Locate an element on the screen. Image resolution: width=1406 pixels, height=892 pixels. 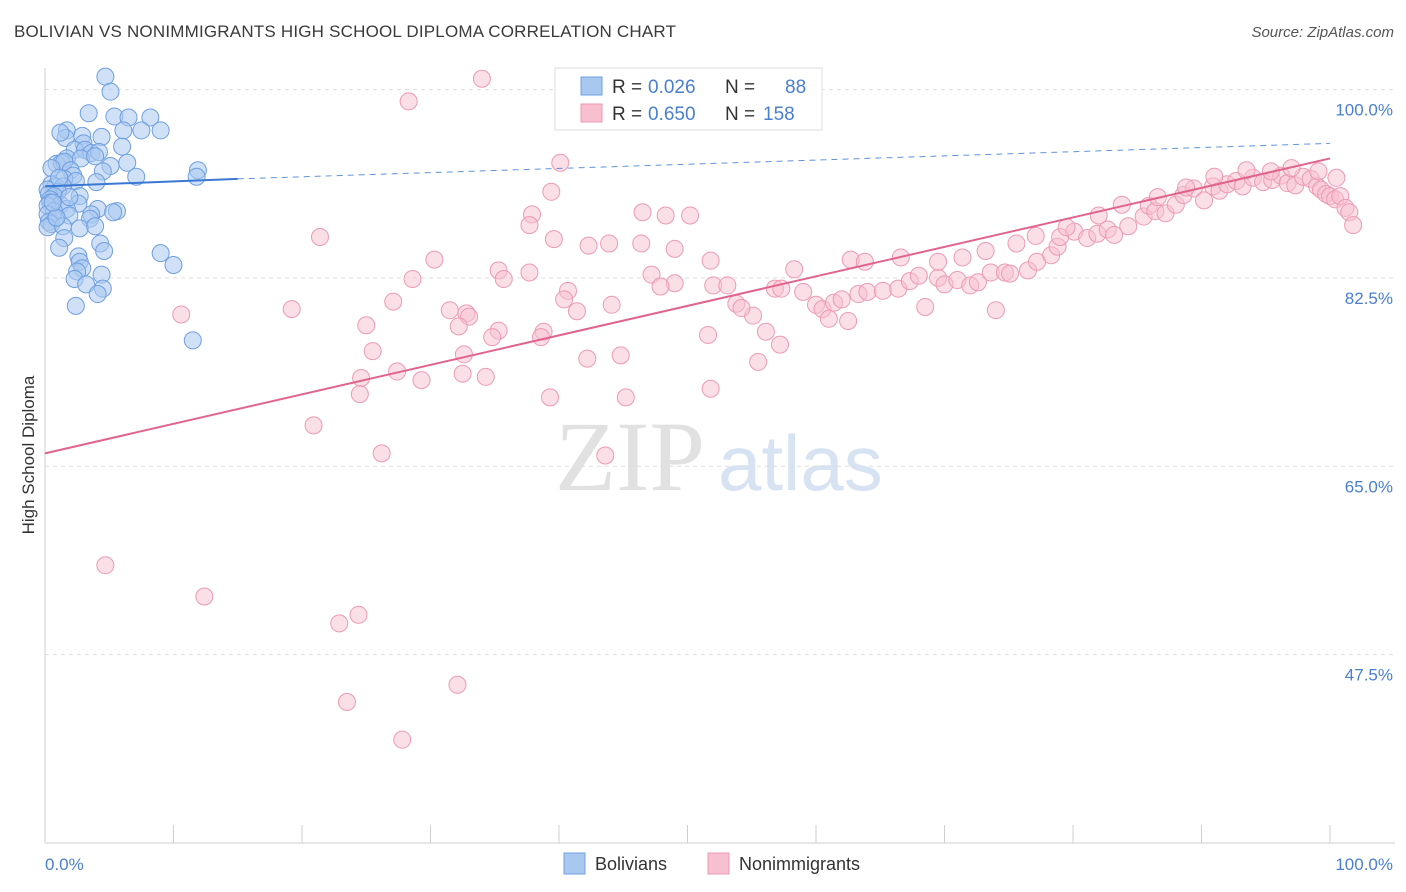
x-tick-labels: 0.0% 100.0% is located at coordinates (719, 864).